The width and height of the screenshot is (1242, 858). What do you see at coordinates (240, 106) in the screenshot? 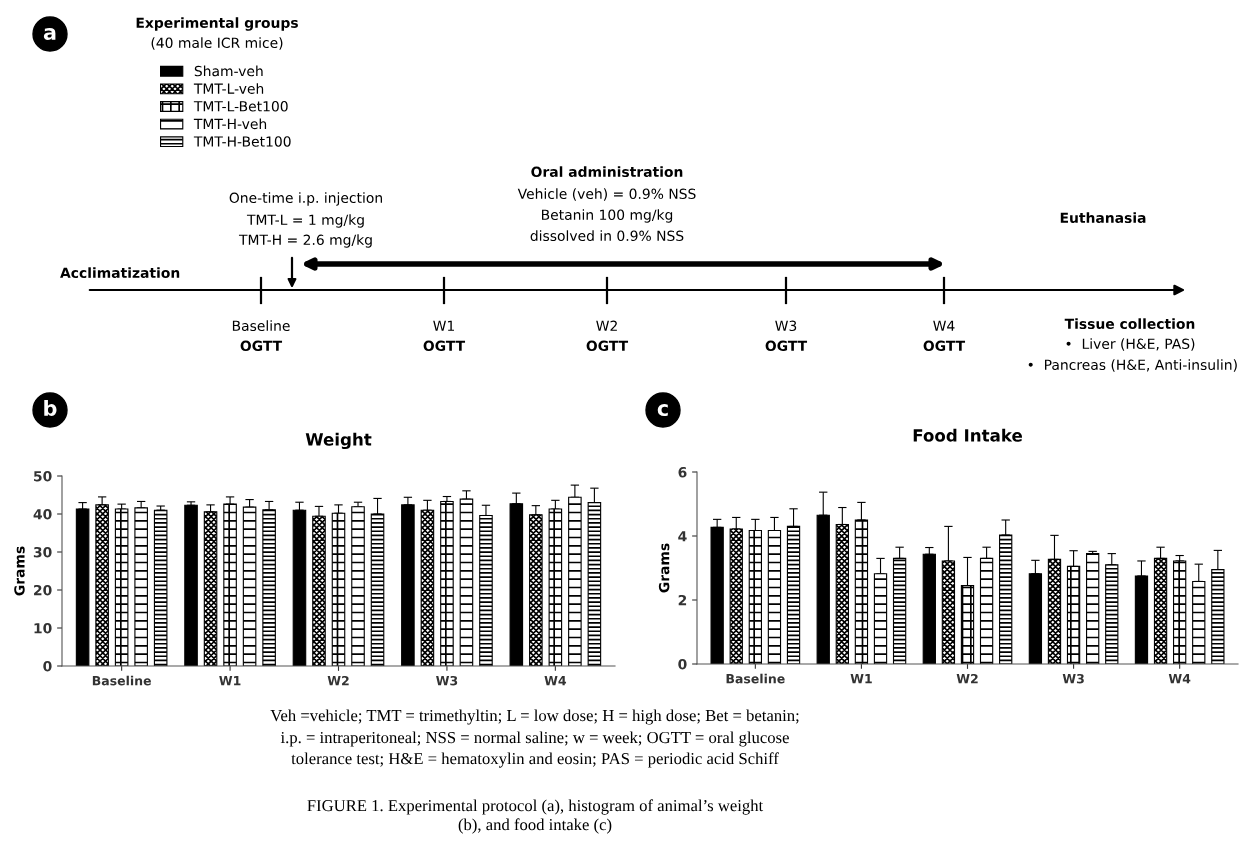
I see `legend-label: TMT-L-Bet100` at bounding box center [240, 106].